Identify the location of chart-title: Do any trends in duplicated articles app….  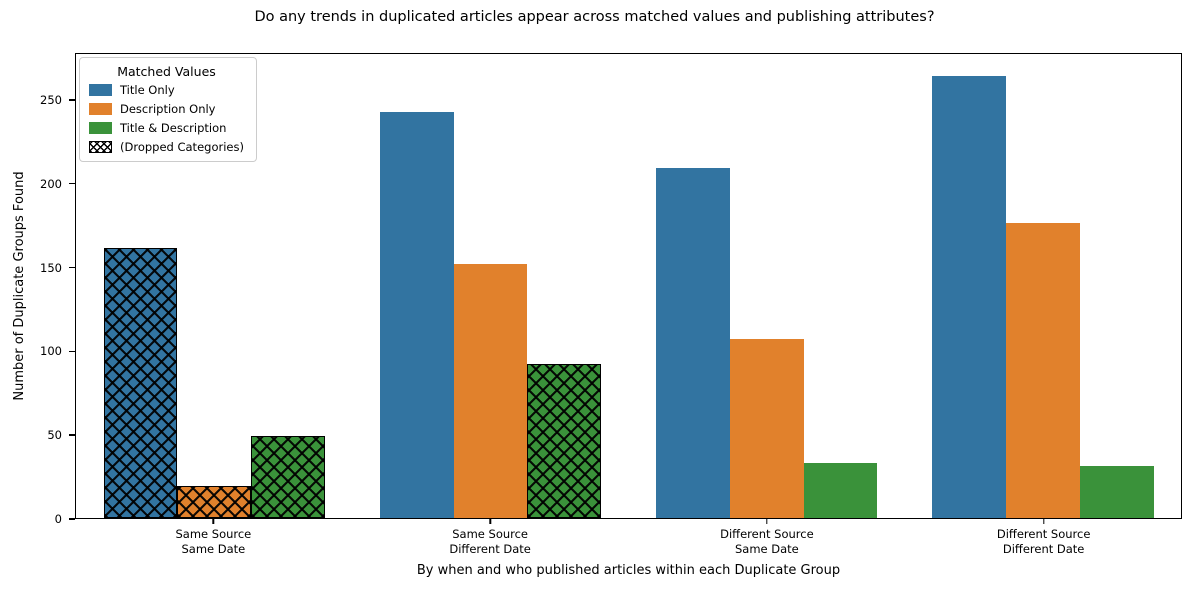
(594, 17).